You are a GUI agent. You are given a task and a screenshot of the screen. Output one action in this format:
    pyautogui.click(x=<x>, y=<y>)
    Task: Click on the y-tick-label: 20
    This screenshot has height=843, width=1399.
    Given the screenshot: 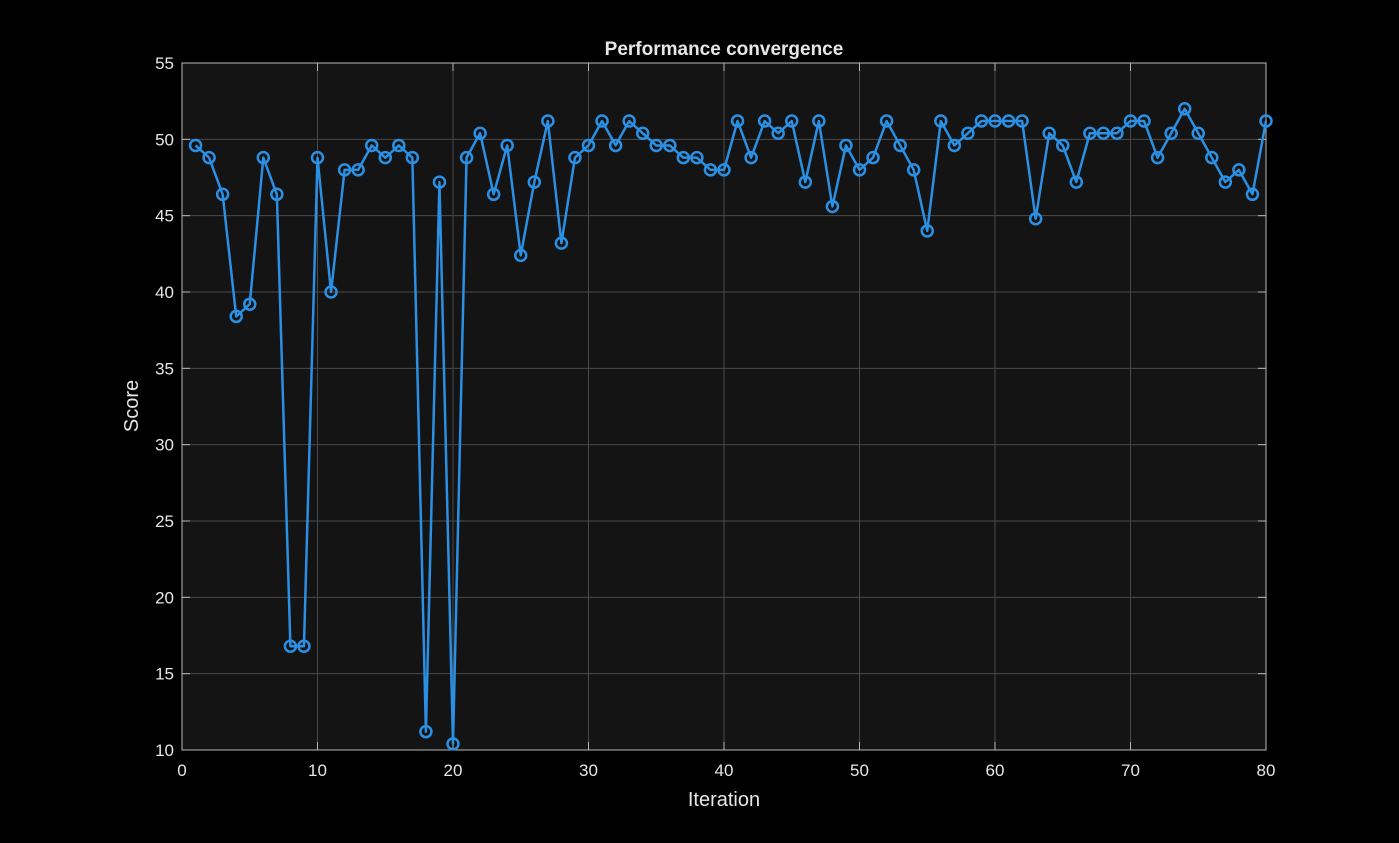 What is the action you would take?
    pyautogui.click(x=164, y=597)
    